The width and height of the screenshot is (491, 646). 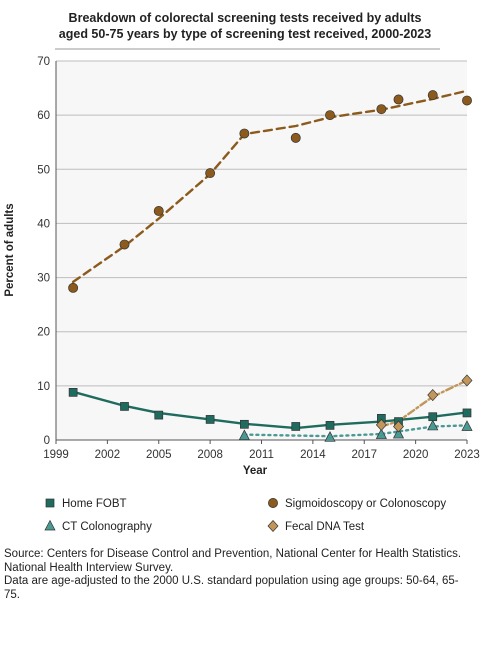 What do you see at coordinates (73, 392) in the screenshot?
I see `data-point-home-fobt-2000` at bounding box center [73, 392].